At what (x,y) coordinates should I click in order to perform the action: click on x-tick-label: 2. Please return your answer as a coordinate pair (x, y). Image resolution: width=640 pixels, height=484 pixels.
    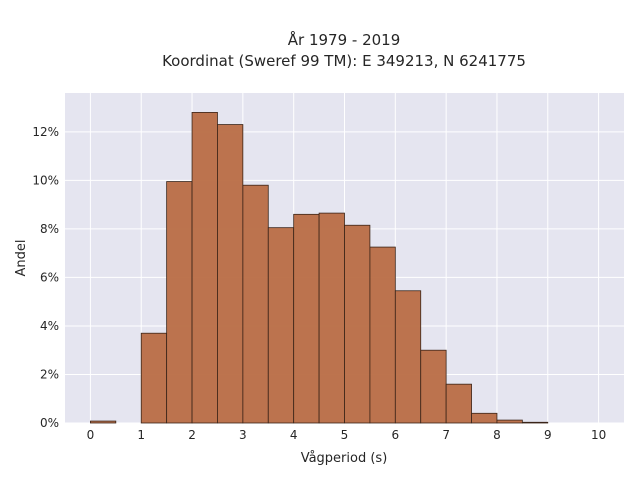
    Looking at the image, I should click on (192, 435).